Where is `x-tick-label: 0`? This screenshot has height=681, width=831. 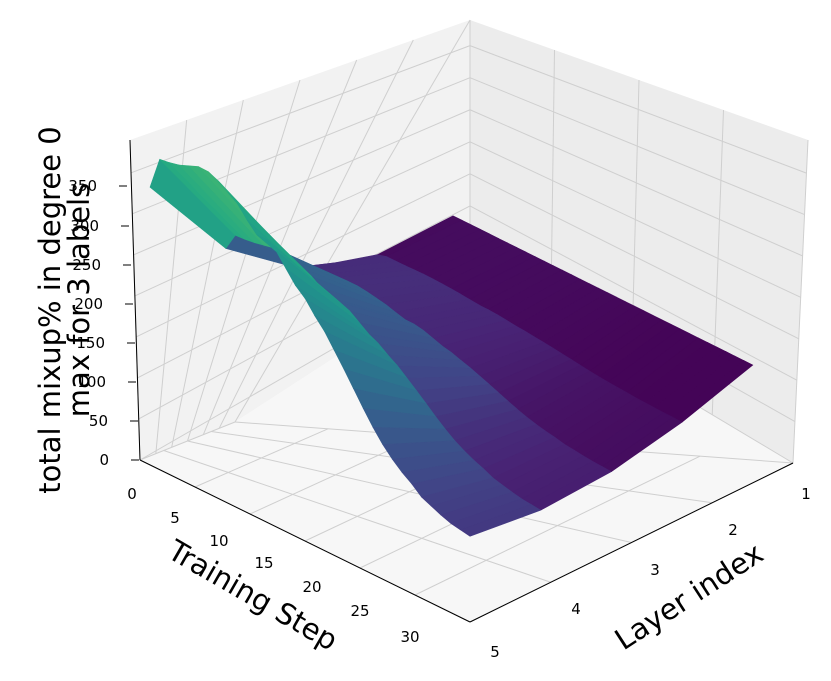 x-tick-label: 0 is located at coordinates (132, 494).